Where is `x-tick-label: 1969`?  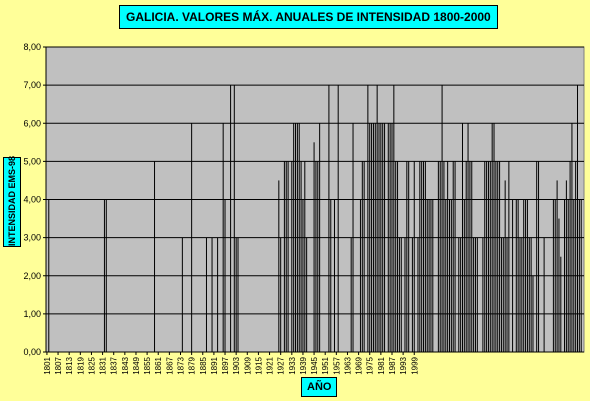 x-tick-label: 1969 is located at coordinates (359, 365).